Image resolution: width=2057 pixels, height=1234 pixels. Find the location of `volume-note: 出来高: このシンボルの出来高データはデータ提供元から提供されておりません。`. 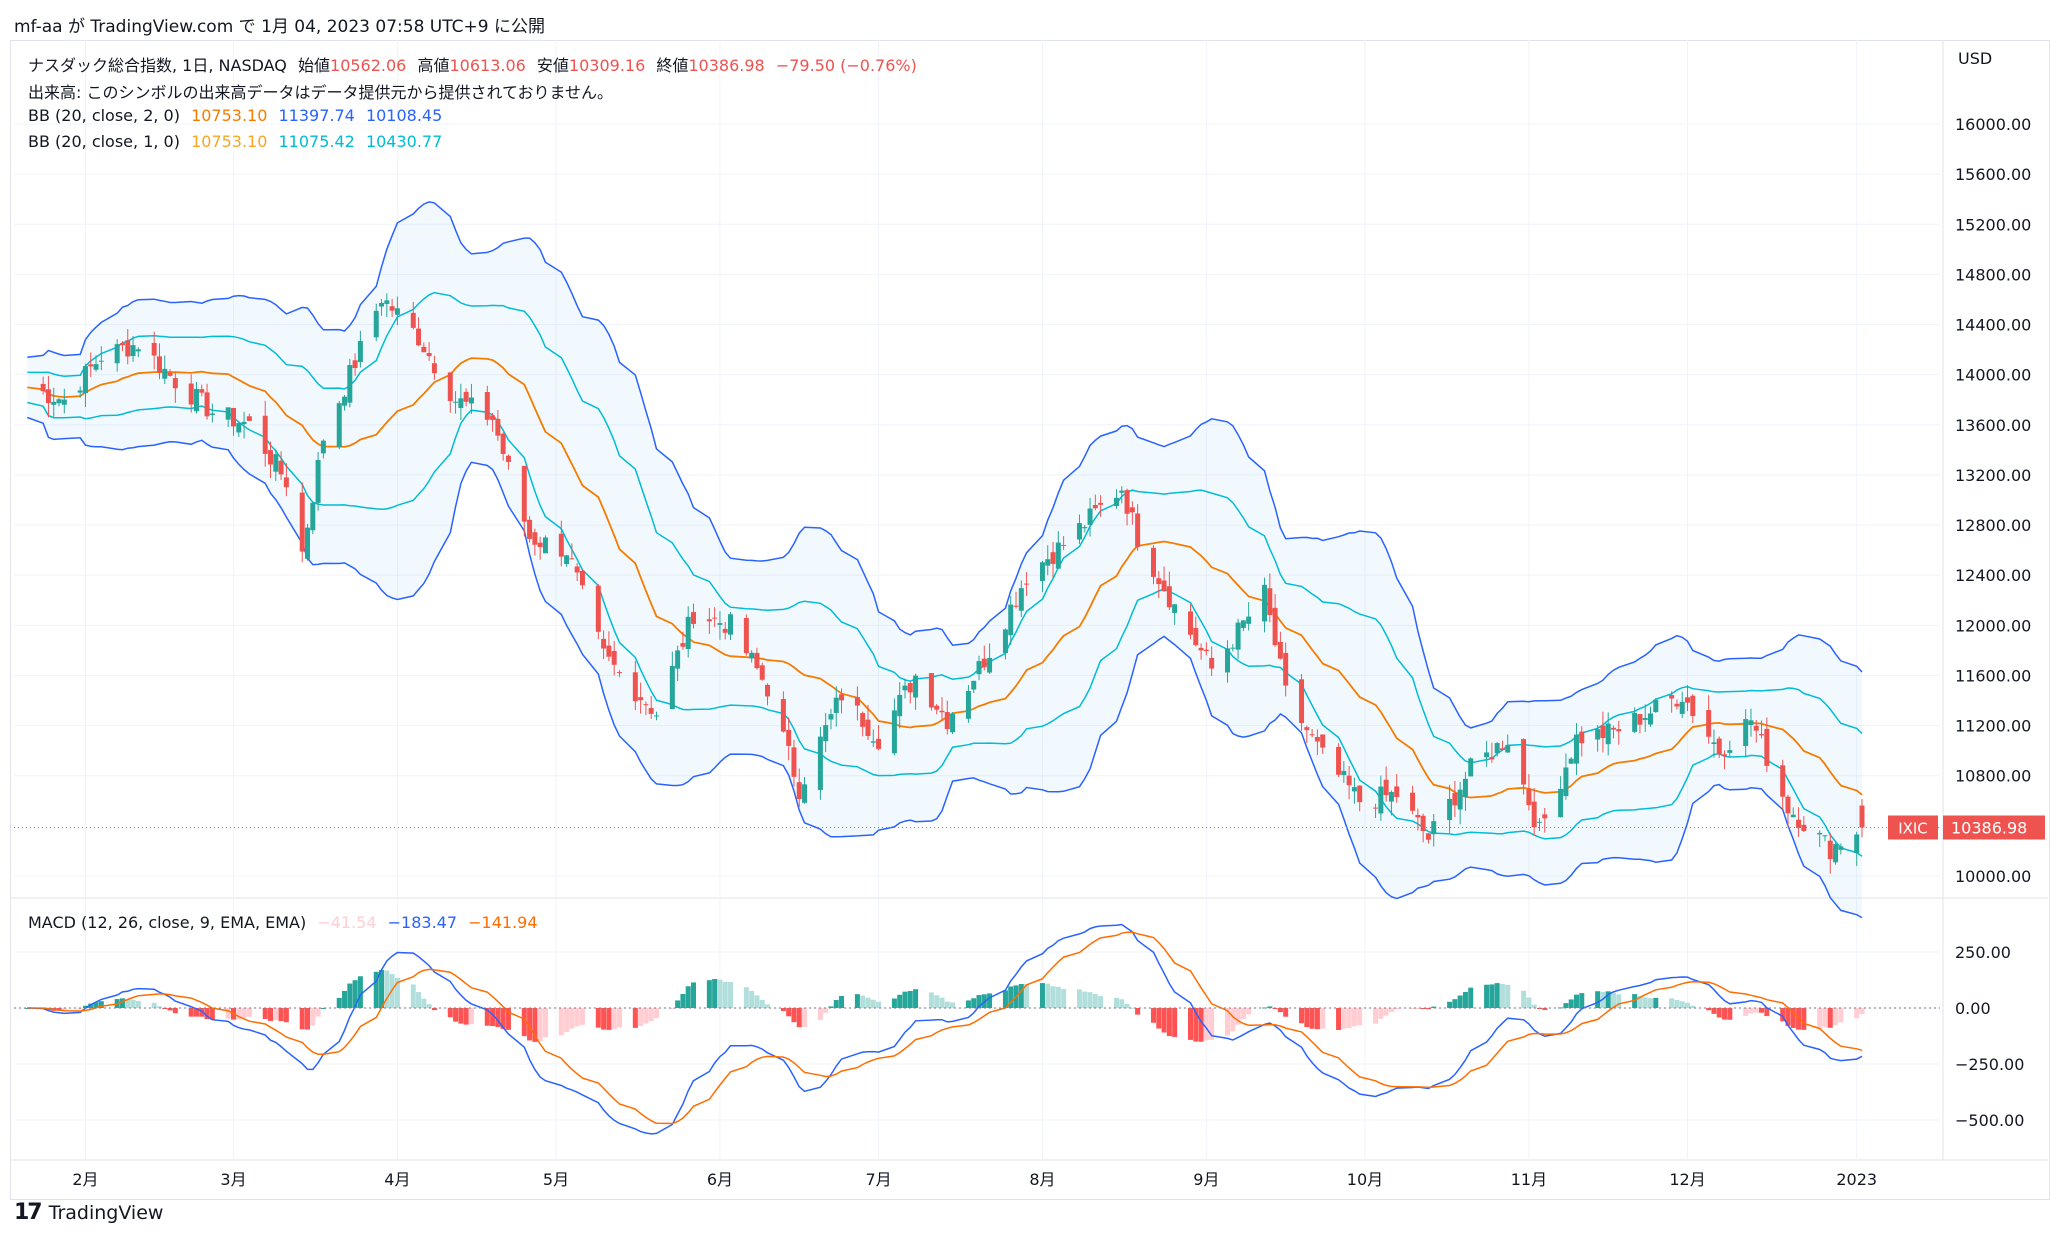

volume-note: 出来高: このシンボルの出来高データはデータ提供元から提供されておりません。 is located at coordinates (321, 92).